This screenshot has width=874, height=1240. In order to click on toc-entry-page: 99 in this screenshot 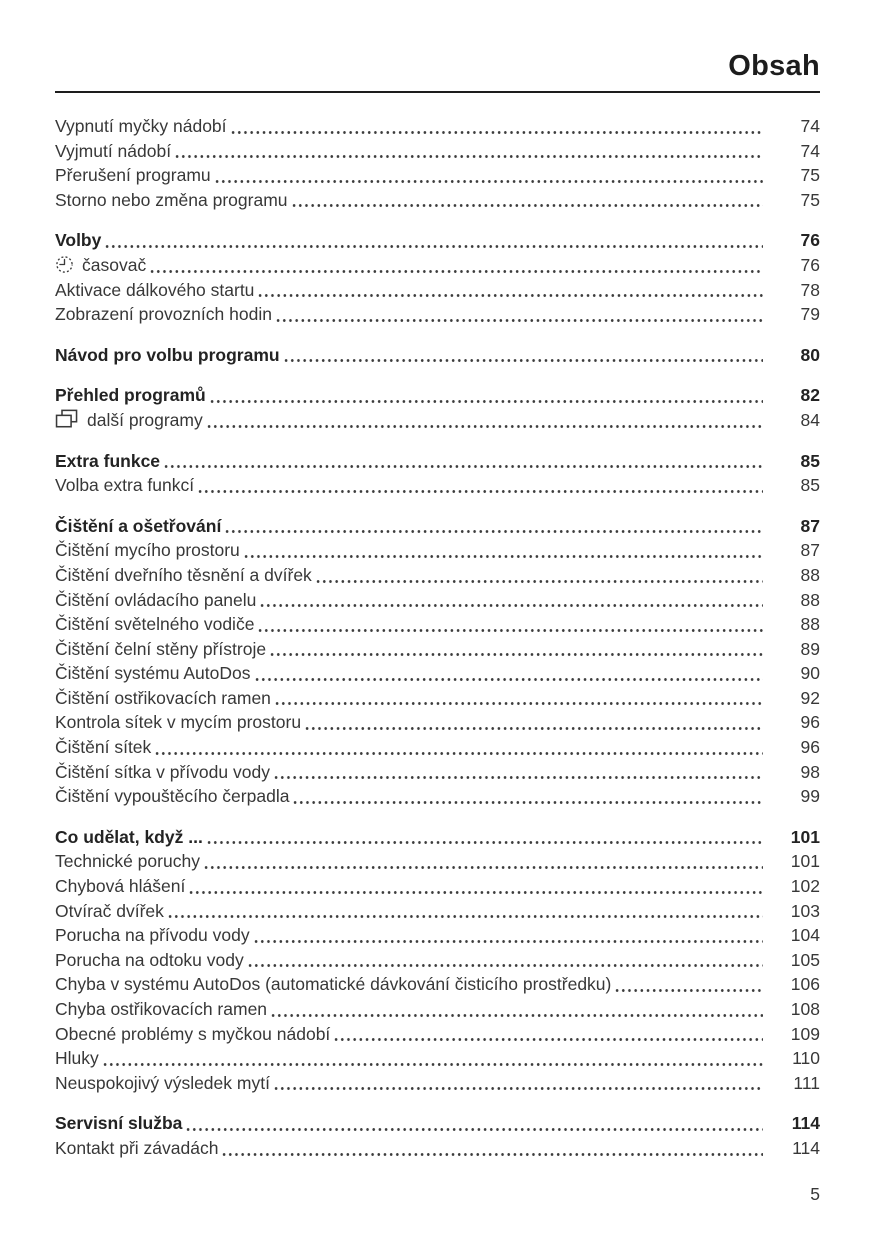, I will do `click(810, 796)`.